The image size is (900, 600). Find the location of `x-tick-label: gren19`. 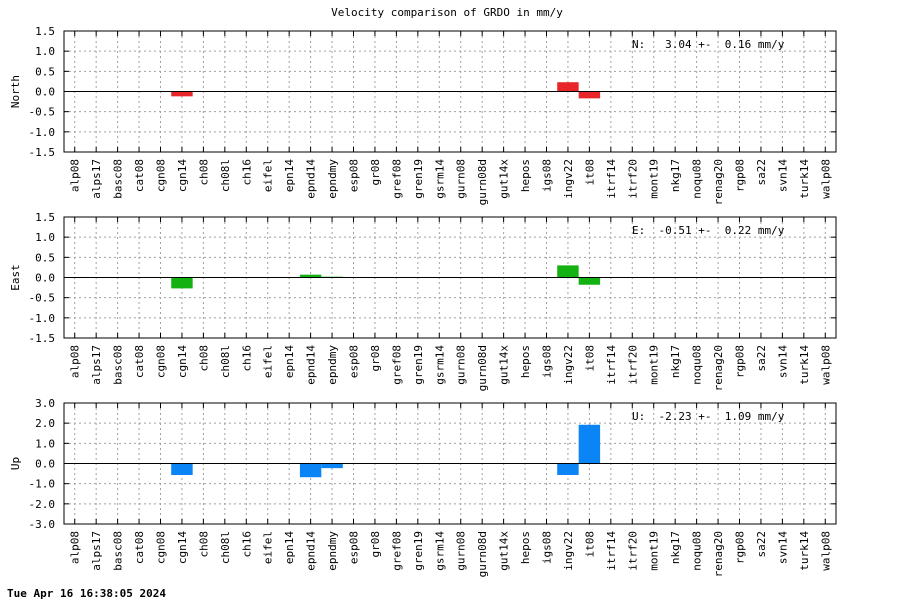

x-tick-label: gren19 is located at coordinates (418, 179).